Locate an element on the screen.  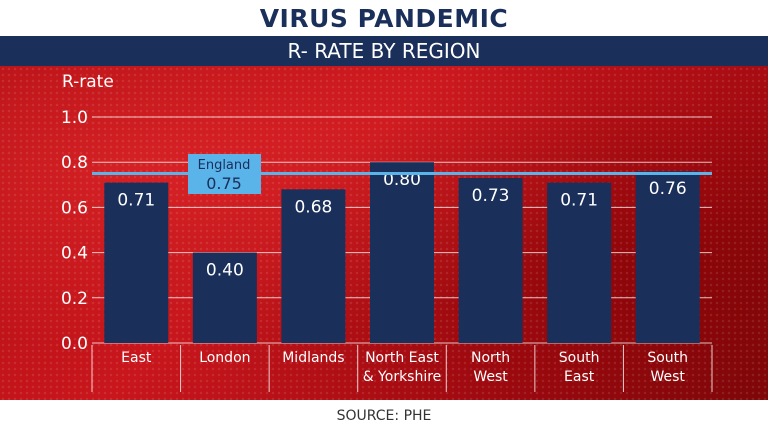
chart-subtitle: R- RATE BY REGION is located at coordinates (384, 51).